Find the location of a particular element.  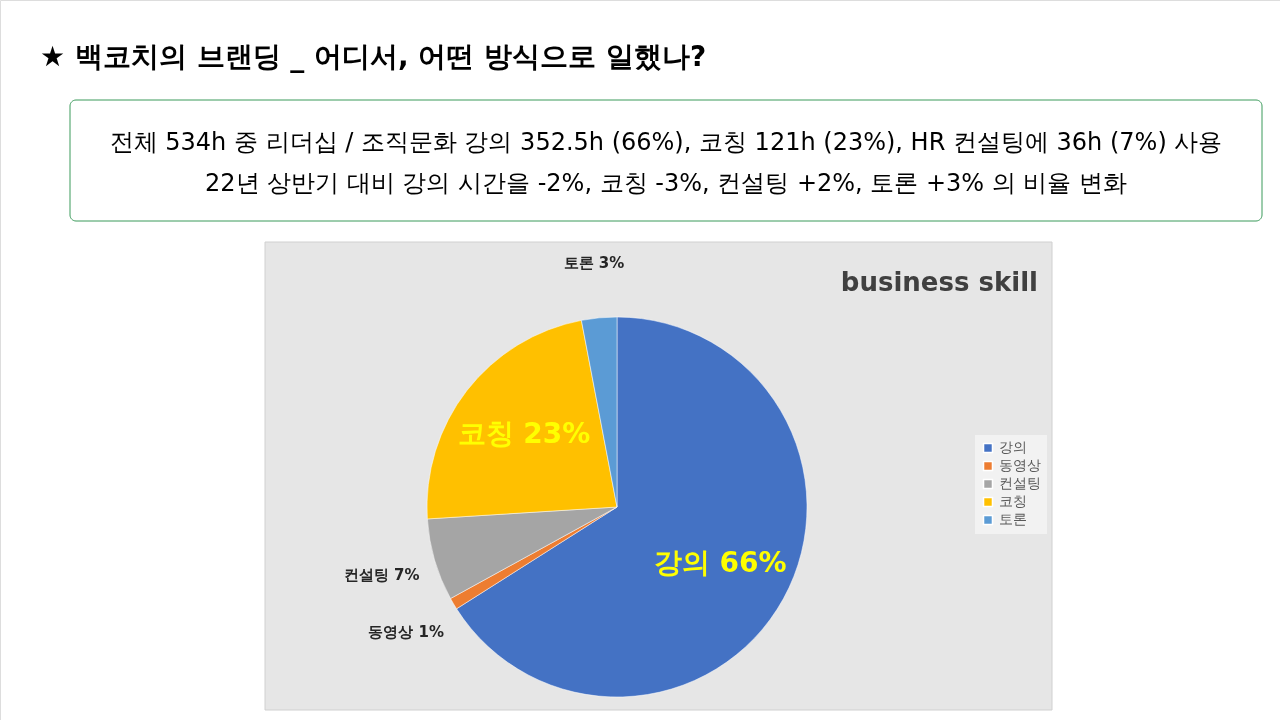

legend-label: 토론 is located at coordinates (1013, 519).